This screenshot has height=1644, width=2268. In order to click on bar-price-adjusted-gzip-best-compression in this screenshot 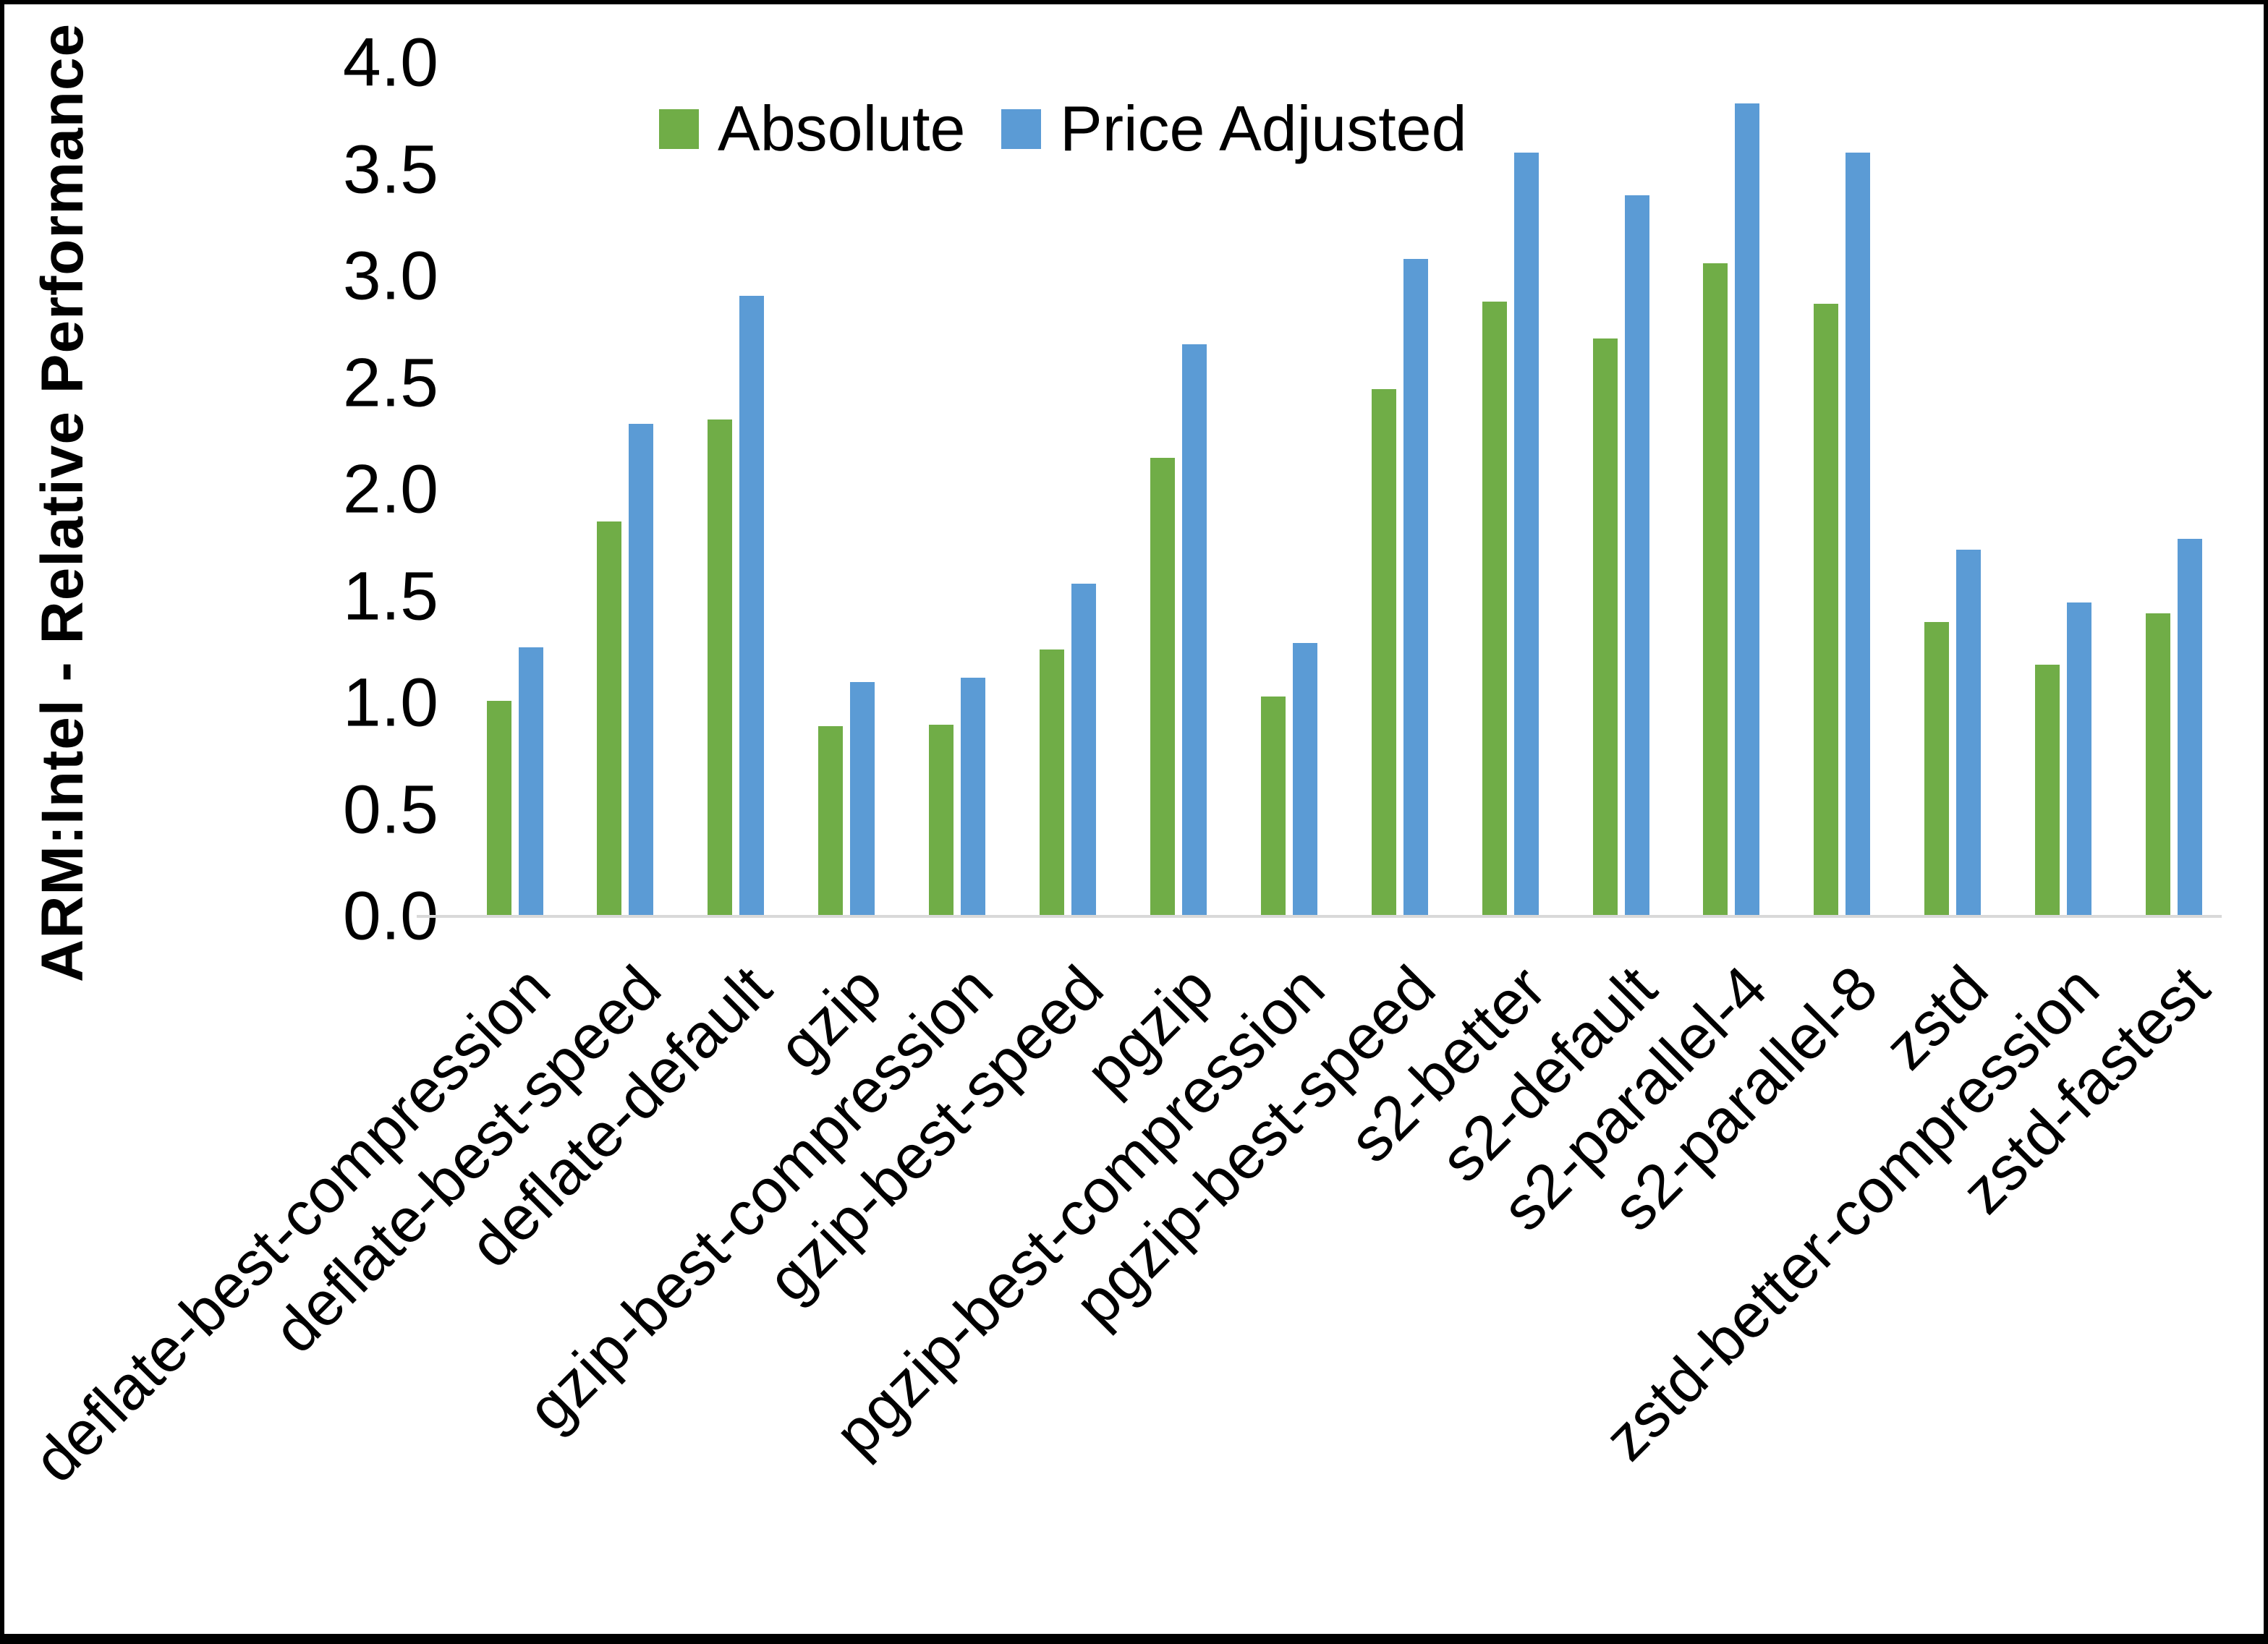, I will do `click(973, 796)`.